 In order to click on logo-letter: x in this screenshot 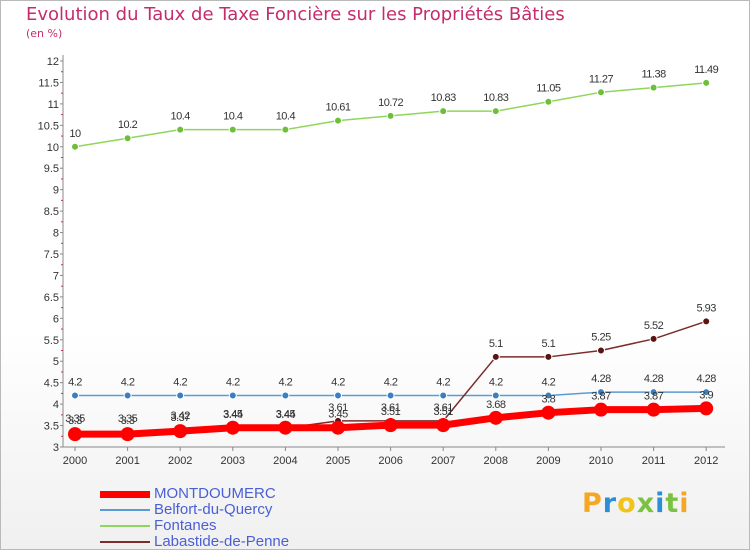, I will do `click(646, 503)`.